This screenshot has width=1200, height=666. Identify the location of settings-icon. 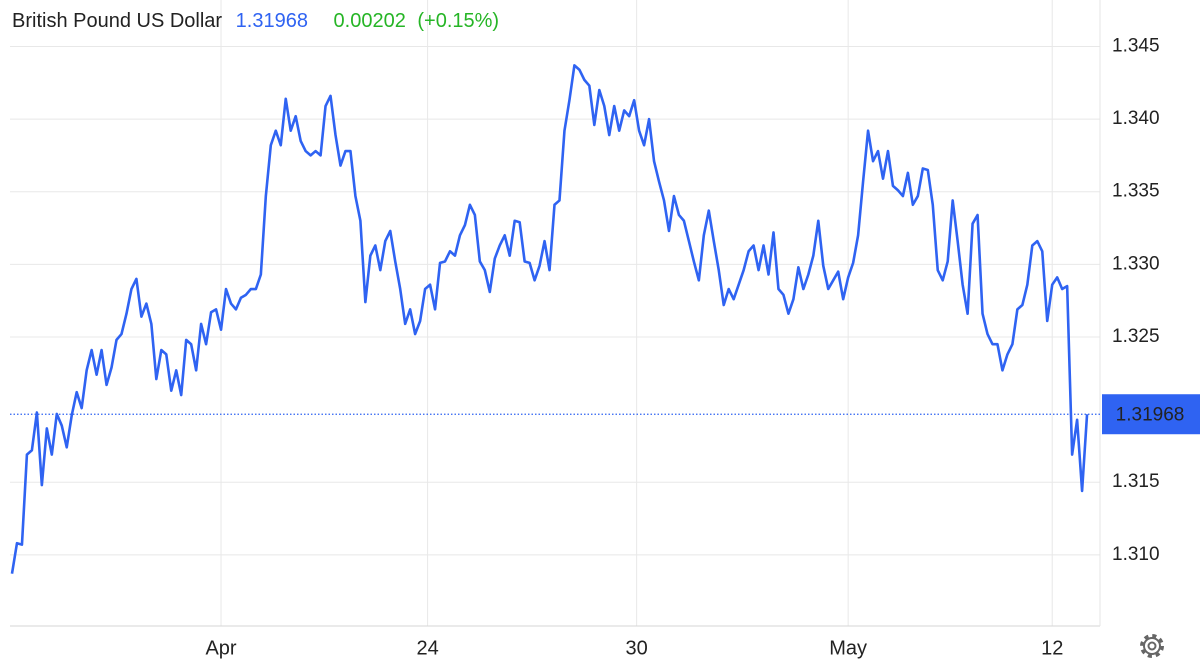
(1152, 646).